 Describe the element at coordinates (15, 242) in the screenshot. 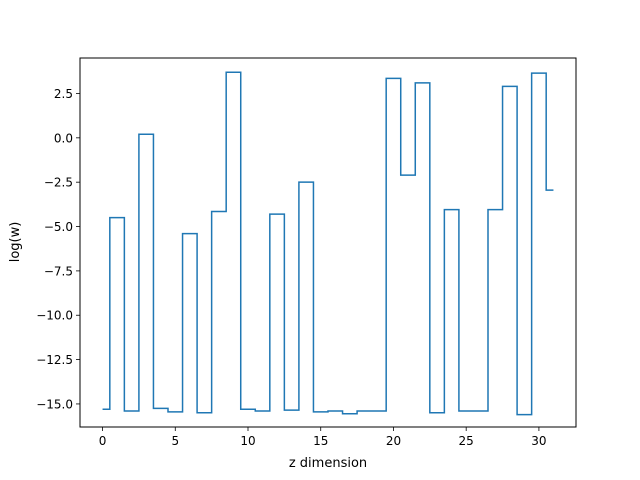

I see `y-axis-label: log(w)` at that location.